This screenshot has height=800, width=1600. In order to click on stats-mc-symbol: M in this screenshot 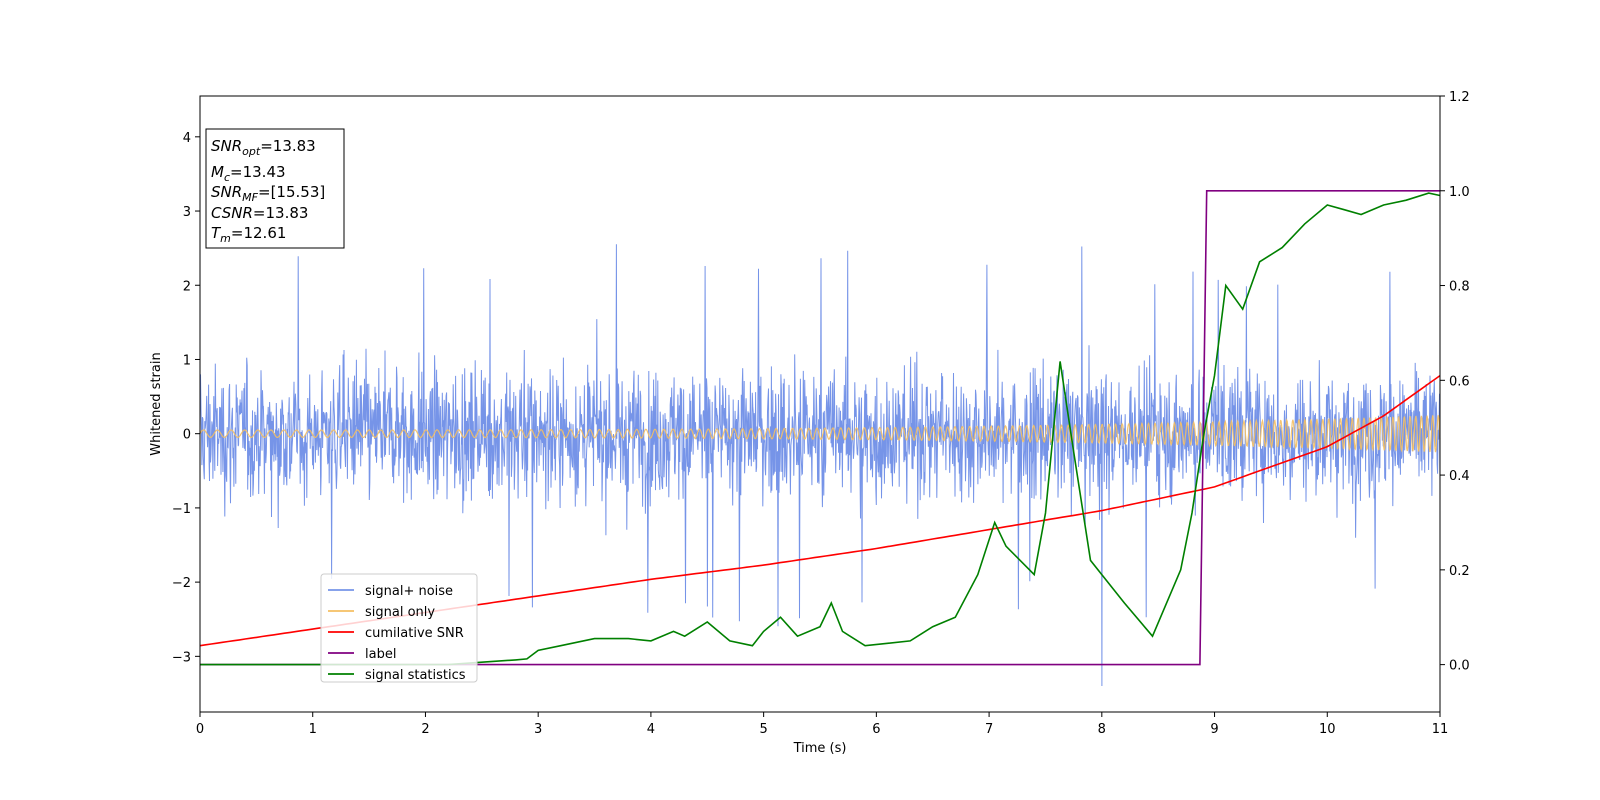, I will do `click(217, 172)`.